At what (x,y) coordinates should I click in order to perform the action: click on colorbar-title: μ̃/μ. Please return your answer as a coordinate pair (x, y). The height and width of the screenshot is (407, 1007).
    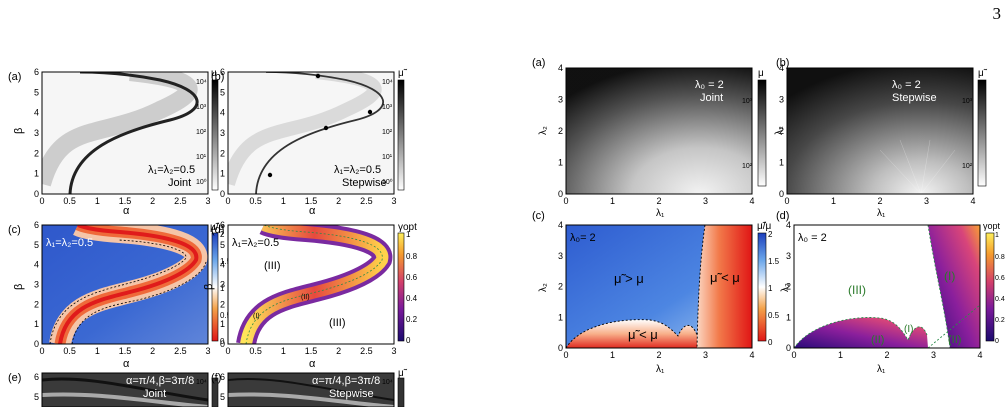
    Looking at the image, I should click on (764, 226).